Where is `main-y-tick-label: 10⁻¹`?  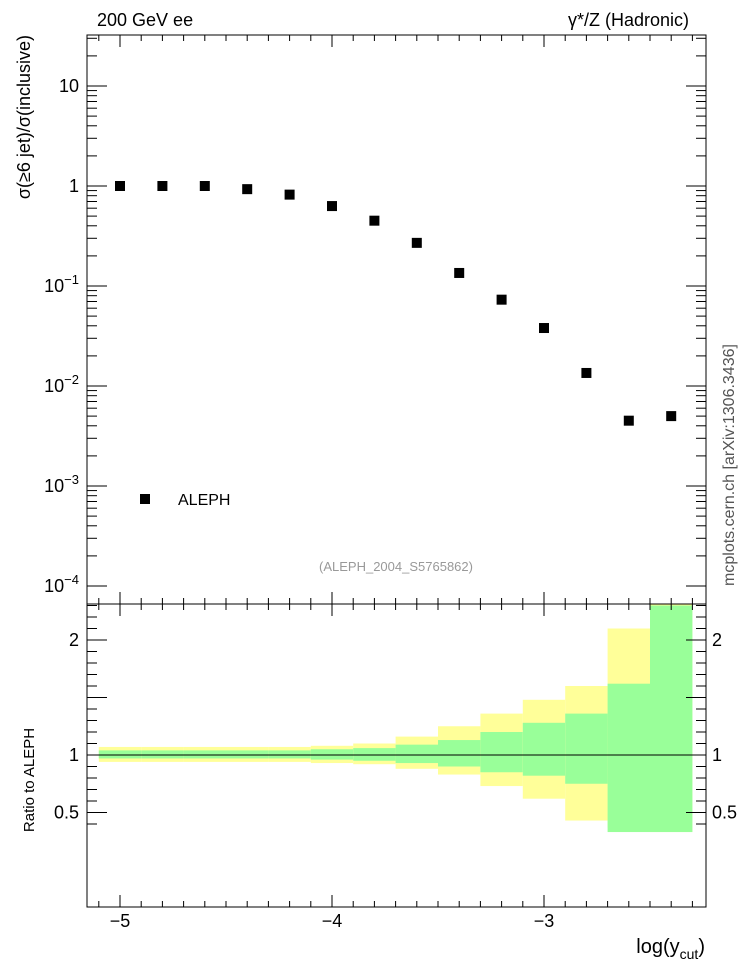 main-y-tick-label: 10⁻¹ is located at coordinates (61, 284).